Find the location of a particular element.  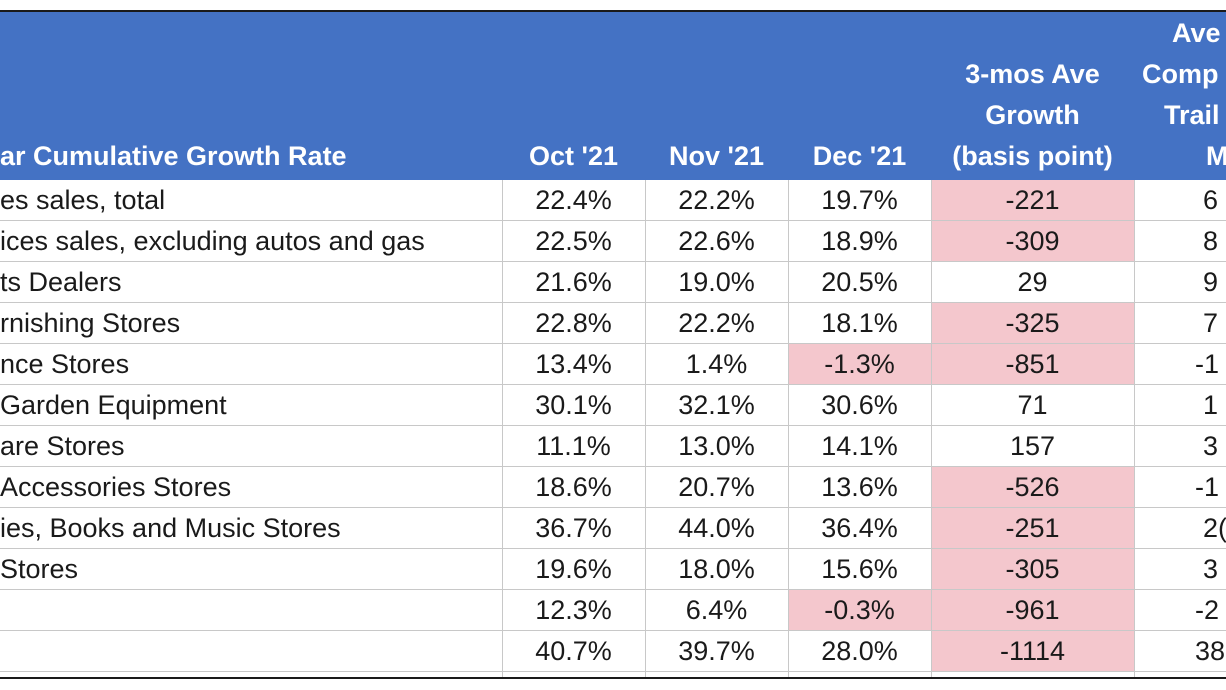

cell-nov: 13.0% is located at coordinates (716, 446).